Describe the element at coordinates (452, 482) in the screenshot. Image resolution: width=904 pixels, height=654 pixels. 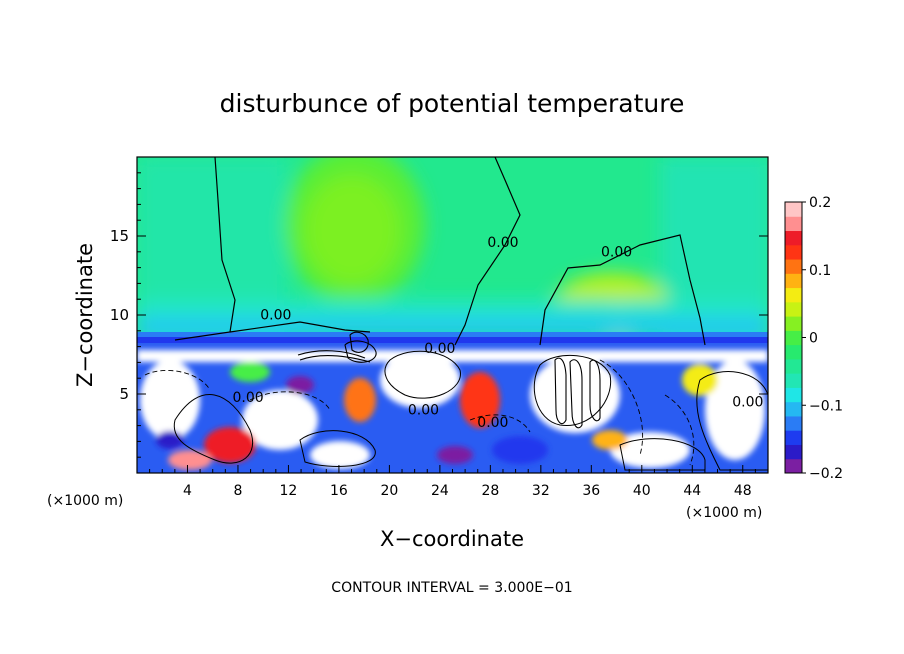
I see `x-axis: 4 8 12 16 20 24 28 32 36 40 44 48` at that location.